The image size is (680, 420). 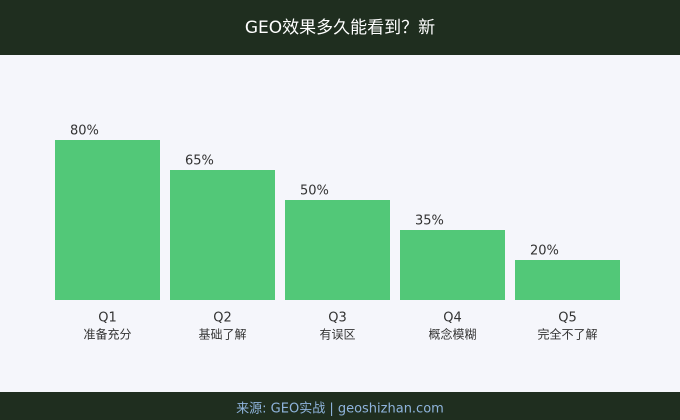 I want to click on value-label: 50%, so click(x=314, y=191).